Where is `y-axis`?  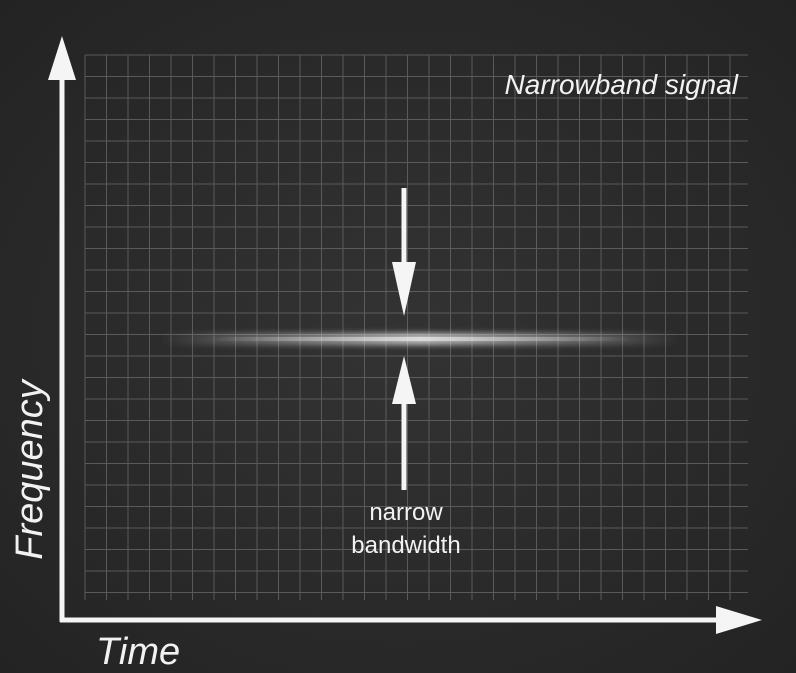
y-axis is located at coordinates (62, 329).